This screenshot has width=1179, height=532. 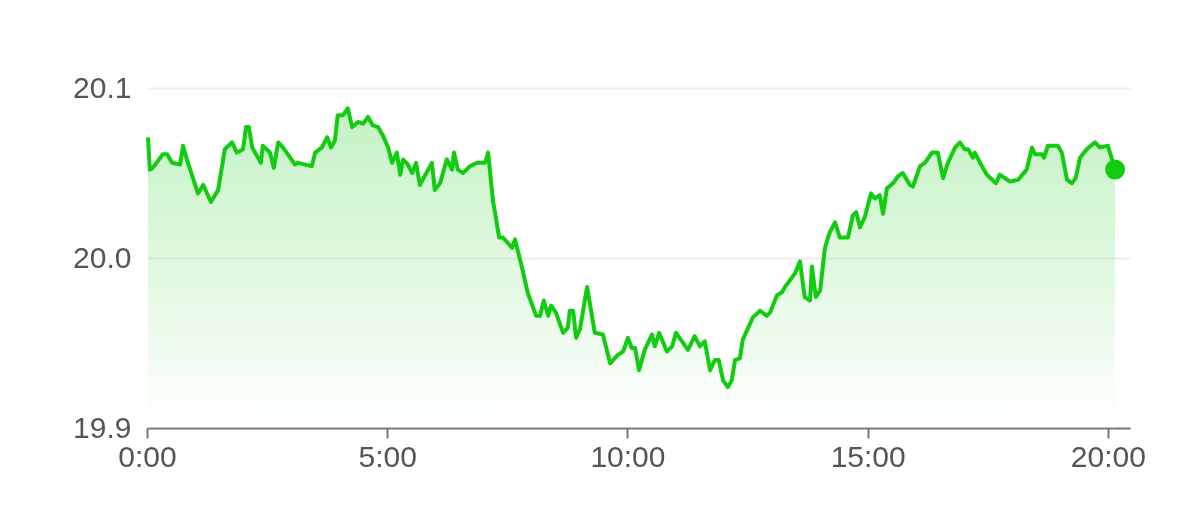 What do you see at coordinates (628, 456) in the screenshot?
I see `x-tick-label: 10:00` at bounding box center [628, 456].